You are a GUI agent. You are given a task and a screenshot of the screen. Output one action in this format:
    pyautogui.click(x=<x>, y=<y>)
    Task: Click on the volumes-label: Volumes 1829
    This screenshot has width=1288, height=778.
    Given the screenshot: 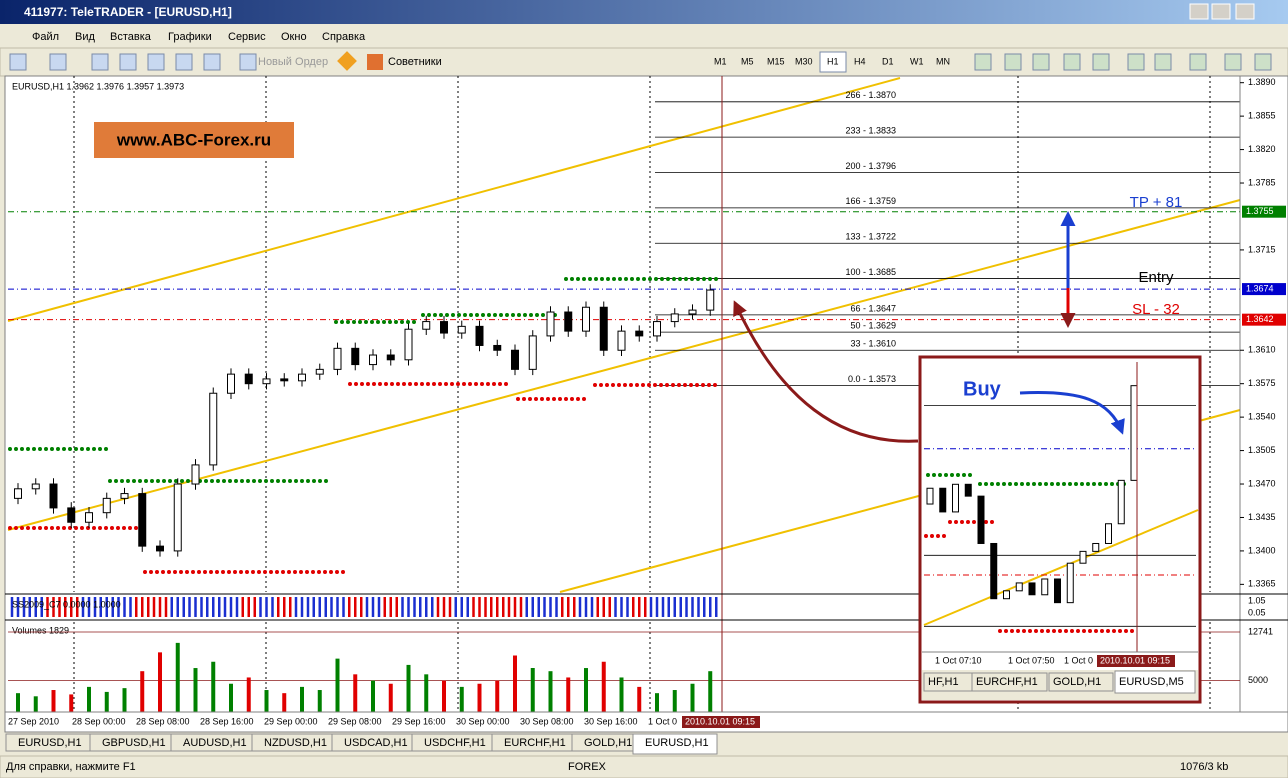 What is the action you would take?
    pyautogui.click(x=40, y=630)
    